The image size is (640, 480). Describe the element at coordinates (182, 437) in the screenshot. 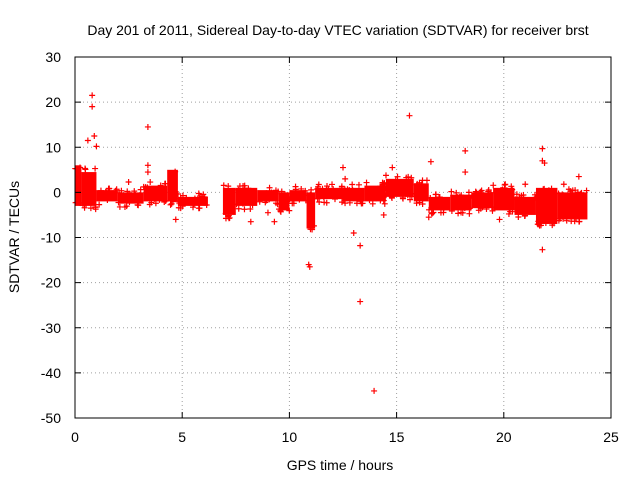

I see `x-tick-label: 5` at that location.